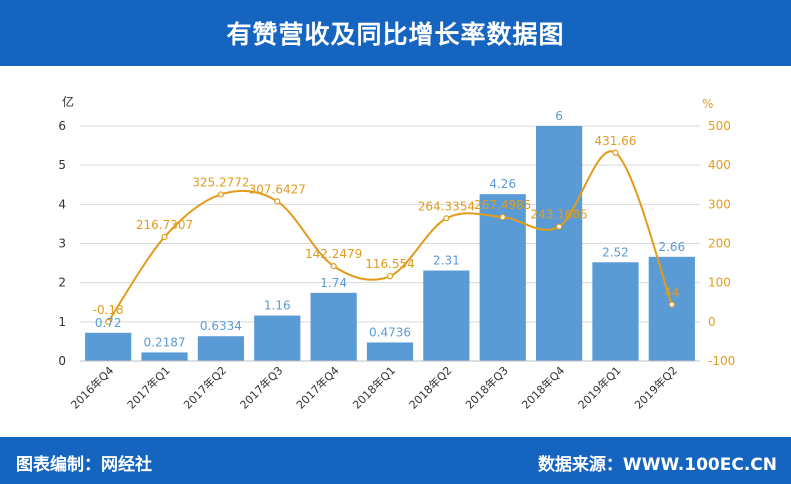 The width and height of the screenshot is (791, 484). Describe the element at coordinates (108, 310) in the screenshot. I see `line-value-label: -0.18` at that location.